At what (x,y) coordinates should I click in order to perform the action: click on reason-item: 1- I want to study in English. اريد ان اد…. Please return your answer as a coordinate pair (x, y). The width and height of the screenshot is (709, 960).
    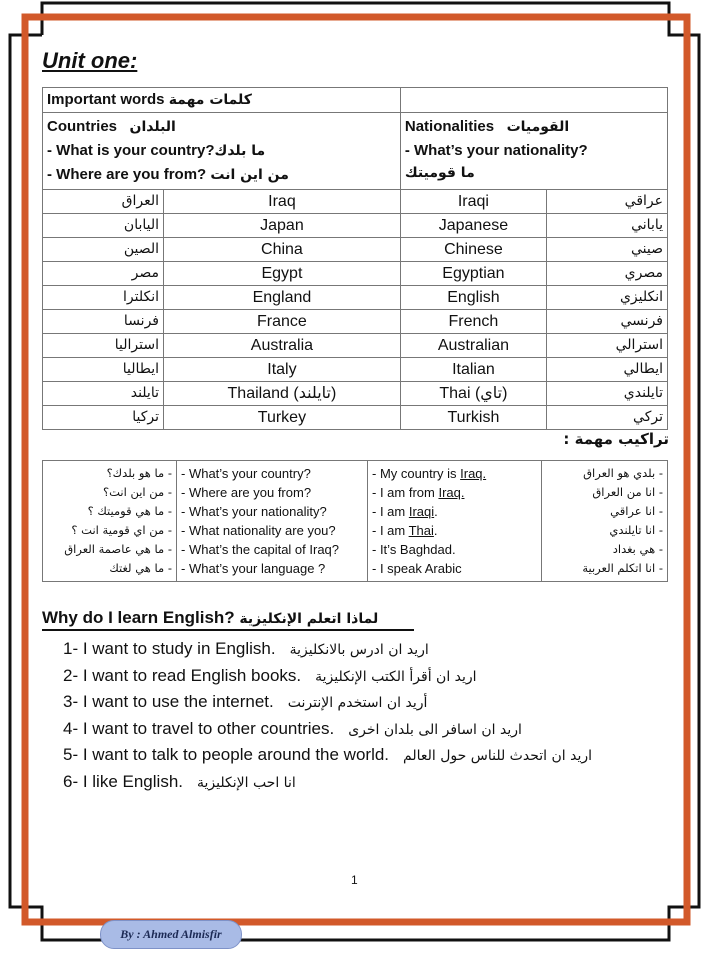
    Looking at the image, I should click on (246, 648).